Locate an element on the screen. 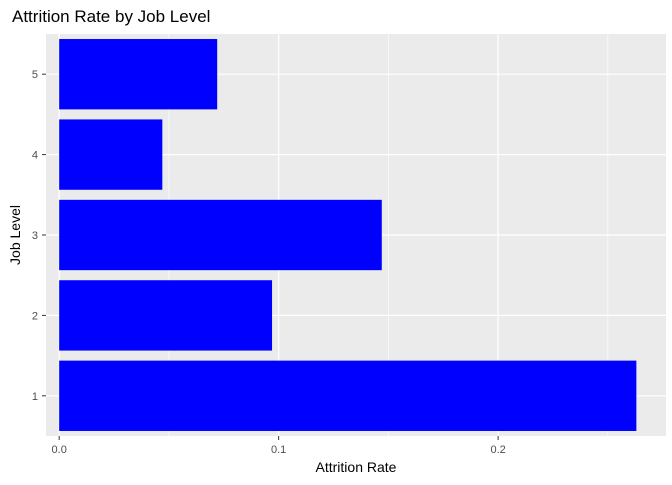 This screenshot has width=672, height=485. x-tick-label: 0.1 is located at coordinates (278, 450).